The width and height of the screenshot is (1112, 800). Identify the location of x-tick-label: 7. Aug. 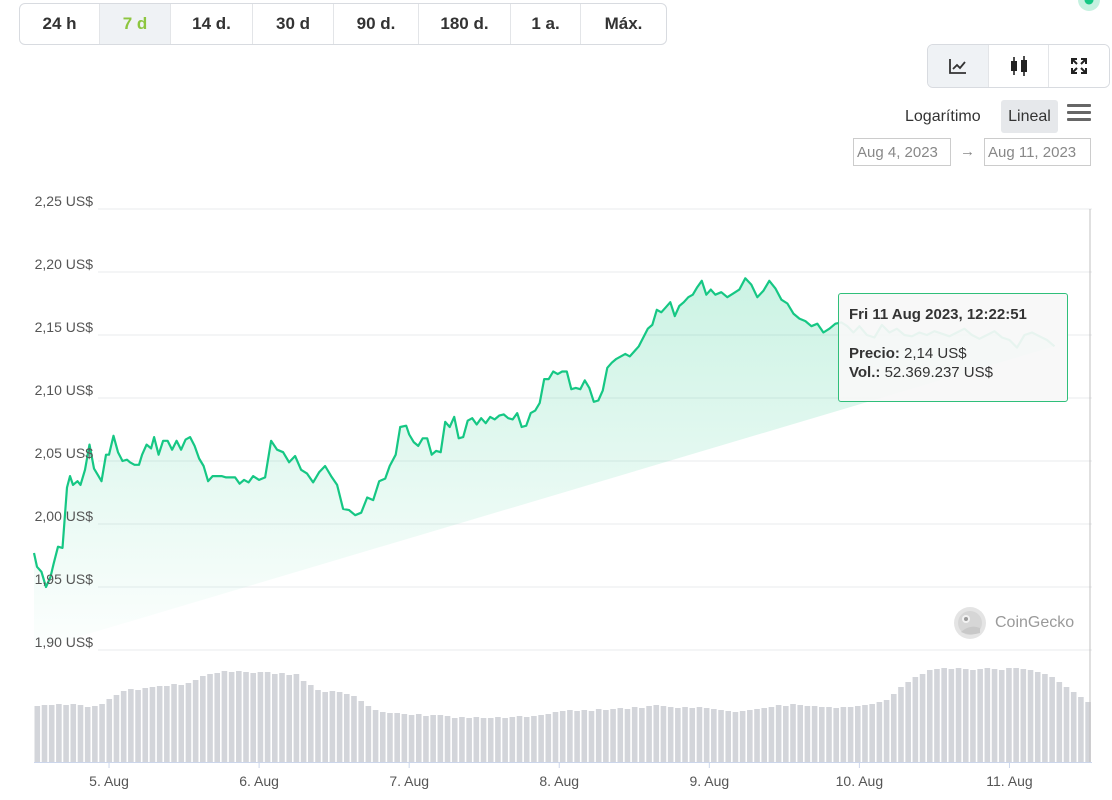
(409, 781).